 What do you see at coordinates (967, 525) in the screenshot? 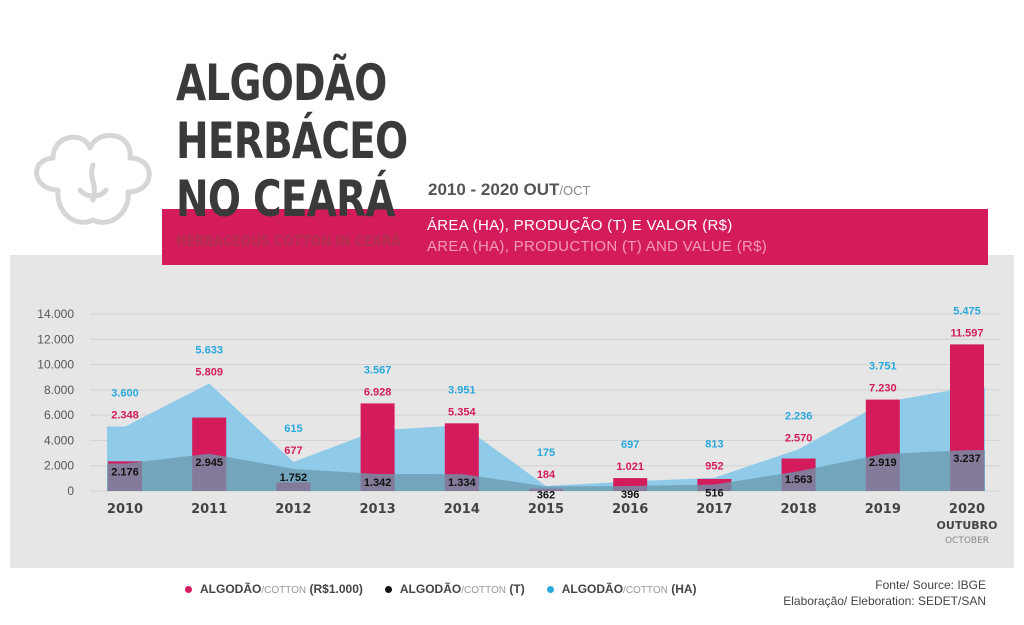
I see `x-tick-sublabel: OUTUBRO` at bounding box center [967, 525].